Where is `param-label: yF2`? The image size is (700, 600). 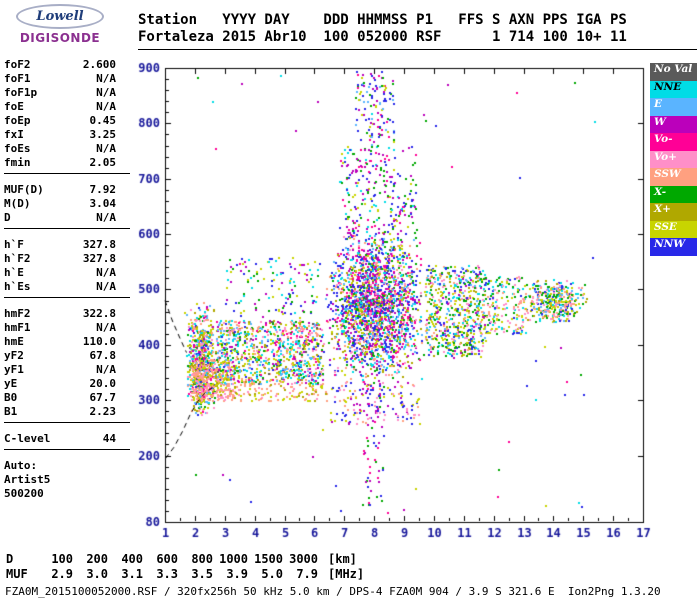 param-label: yF2 is located at coordinates (14, 355).